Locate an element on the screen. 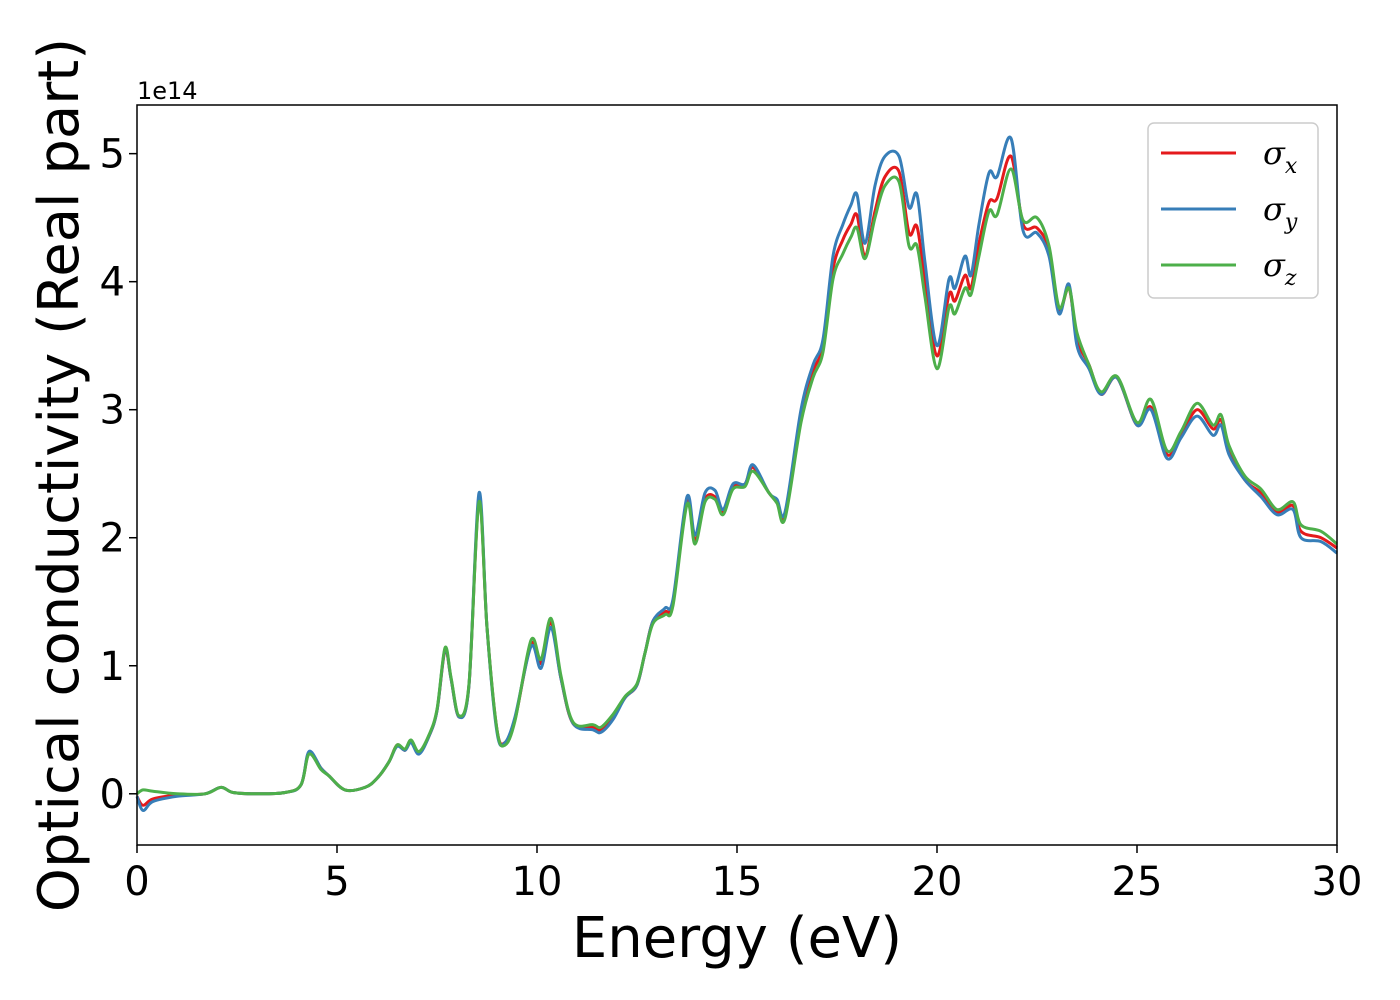  y-tick-label: 1 is located at coordinates (112, 667).